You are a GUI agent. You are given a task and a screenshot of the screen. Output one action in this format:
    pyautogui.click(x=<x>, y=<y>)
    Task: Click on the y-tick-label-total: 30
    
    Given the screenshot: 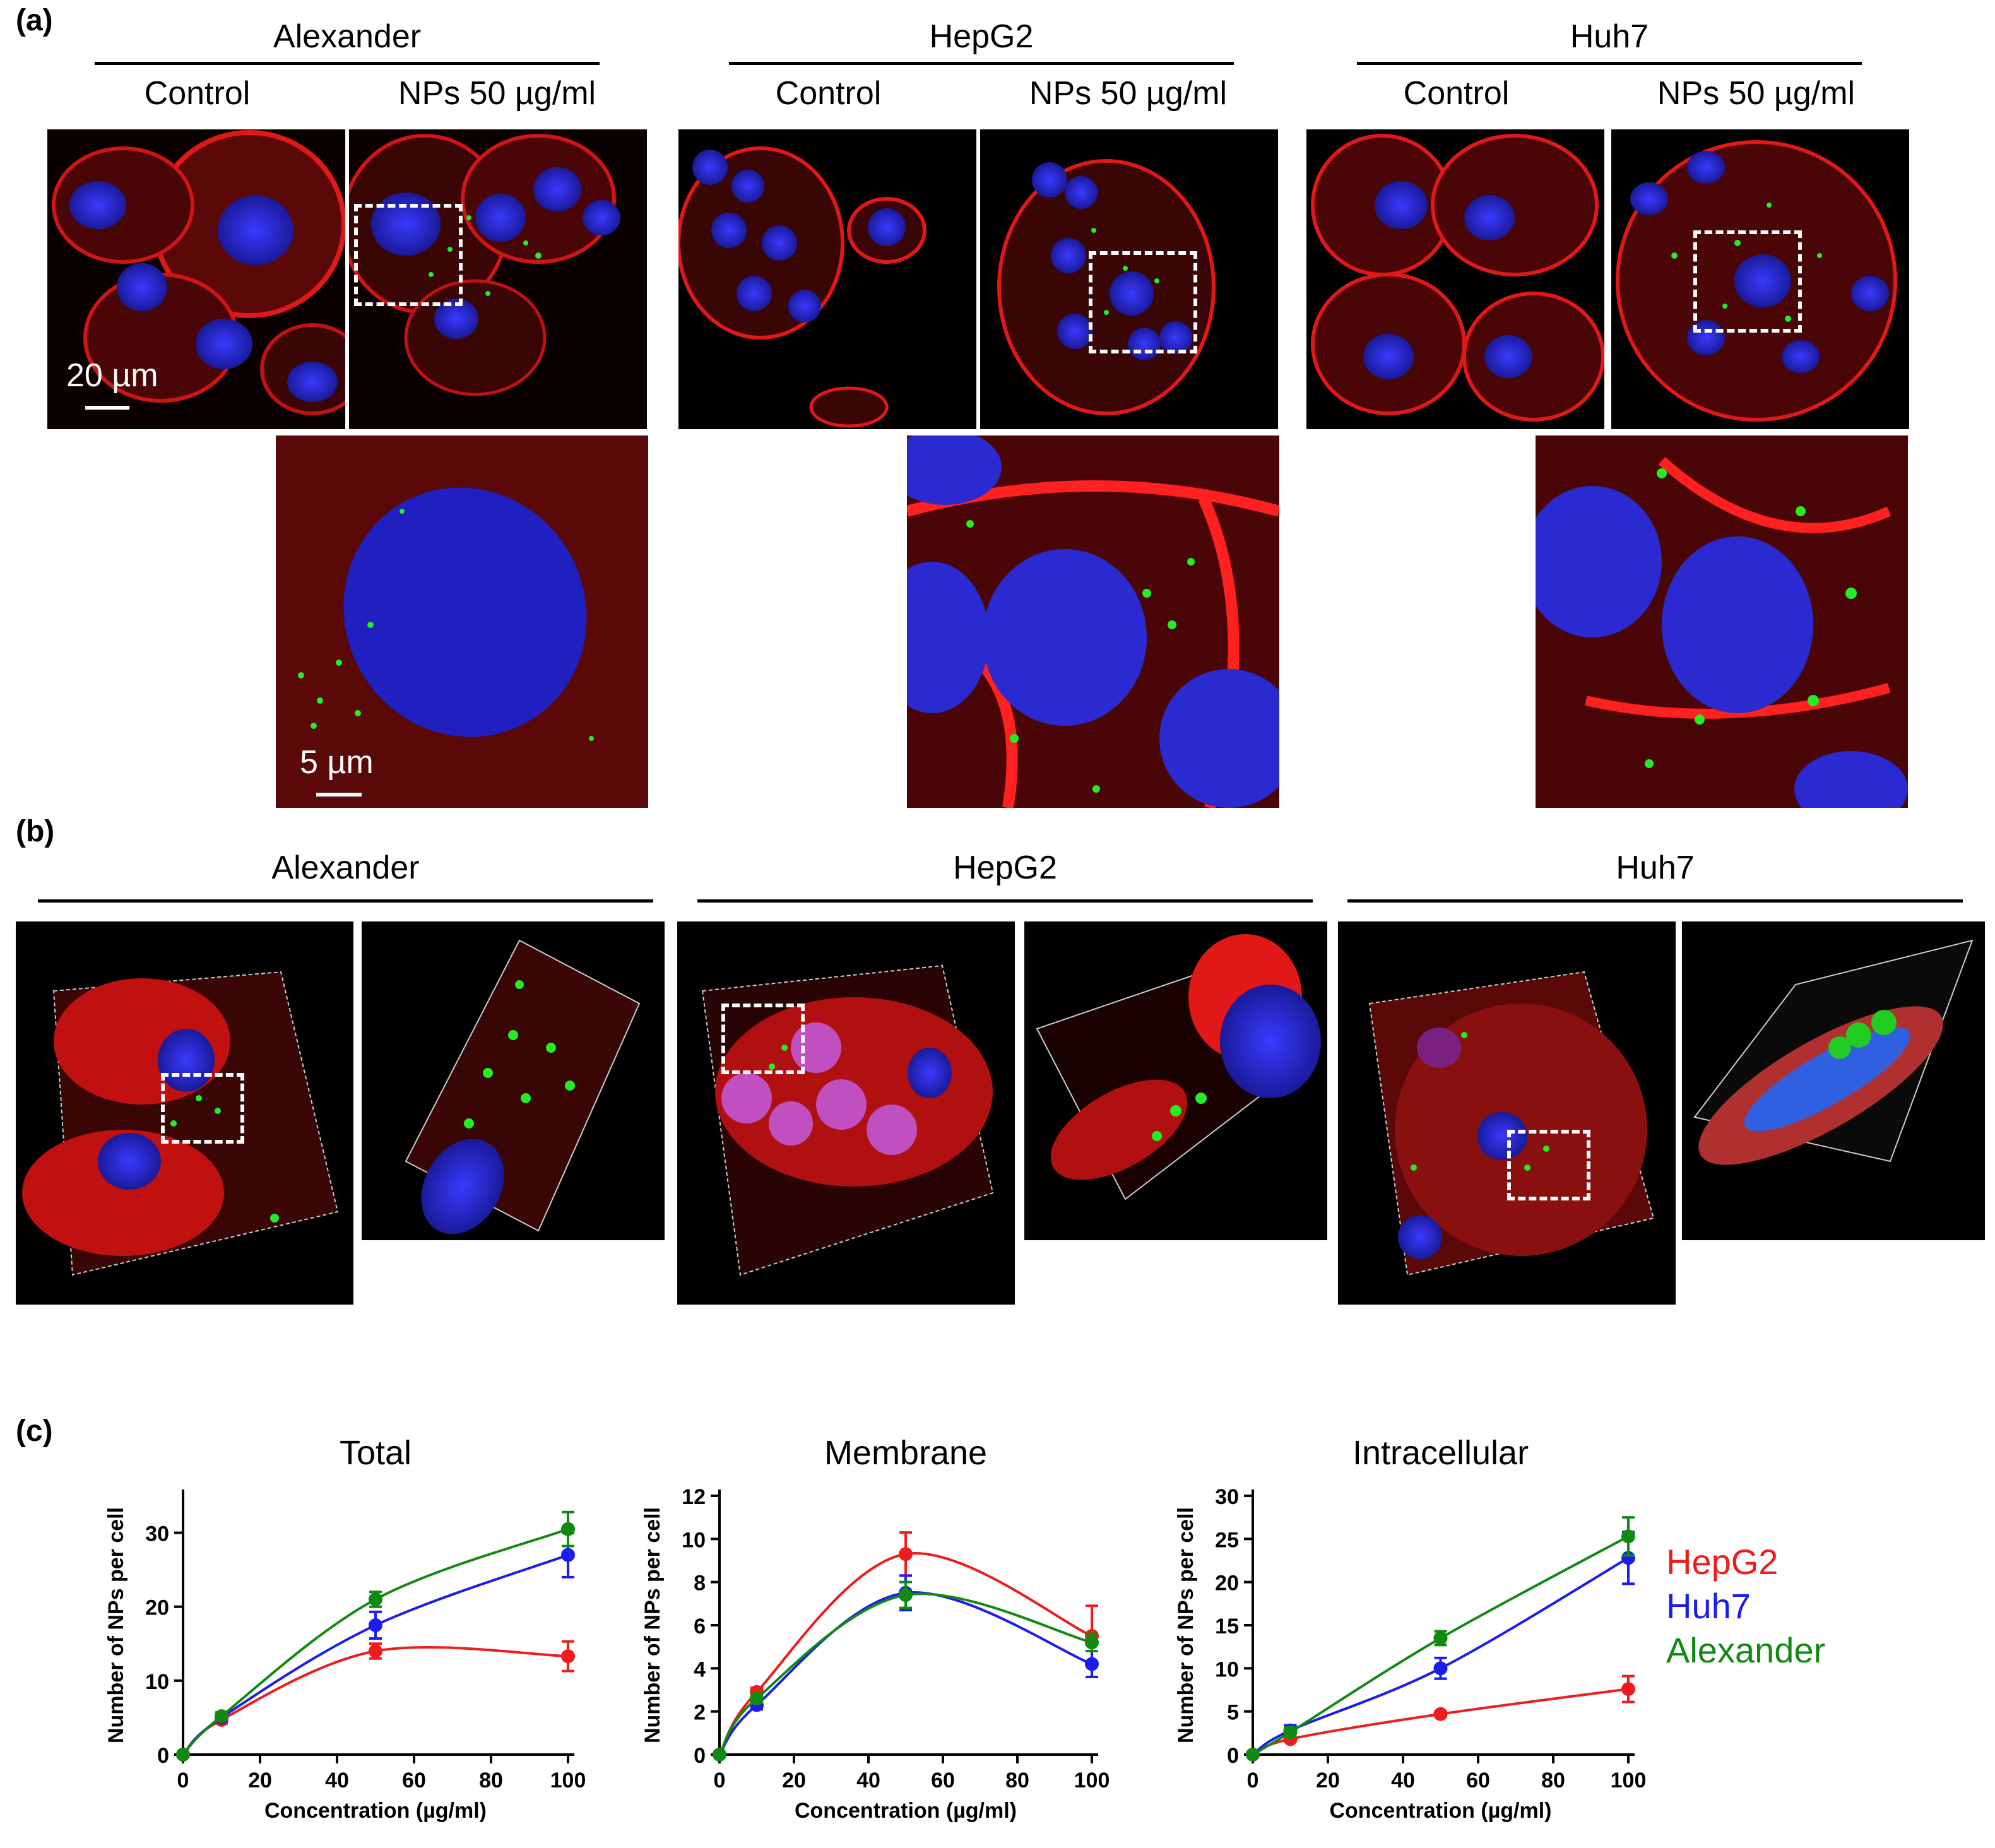 What is the action you would take?
    pyautogui.click(x=157, y=1534)
    